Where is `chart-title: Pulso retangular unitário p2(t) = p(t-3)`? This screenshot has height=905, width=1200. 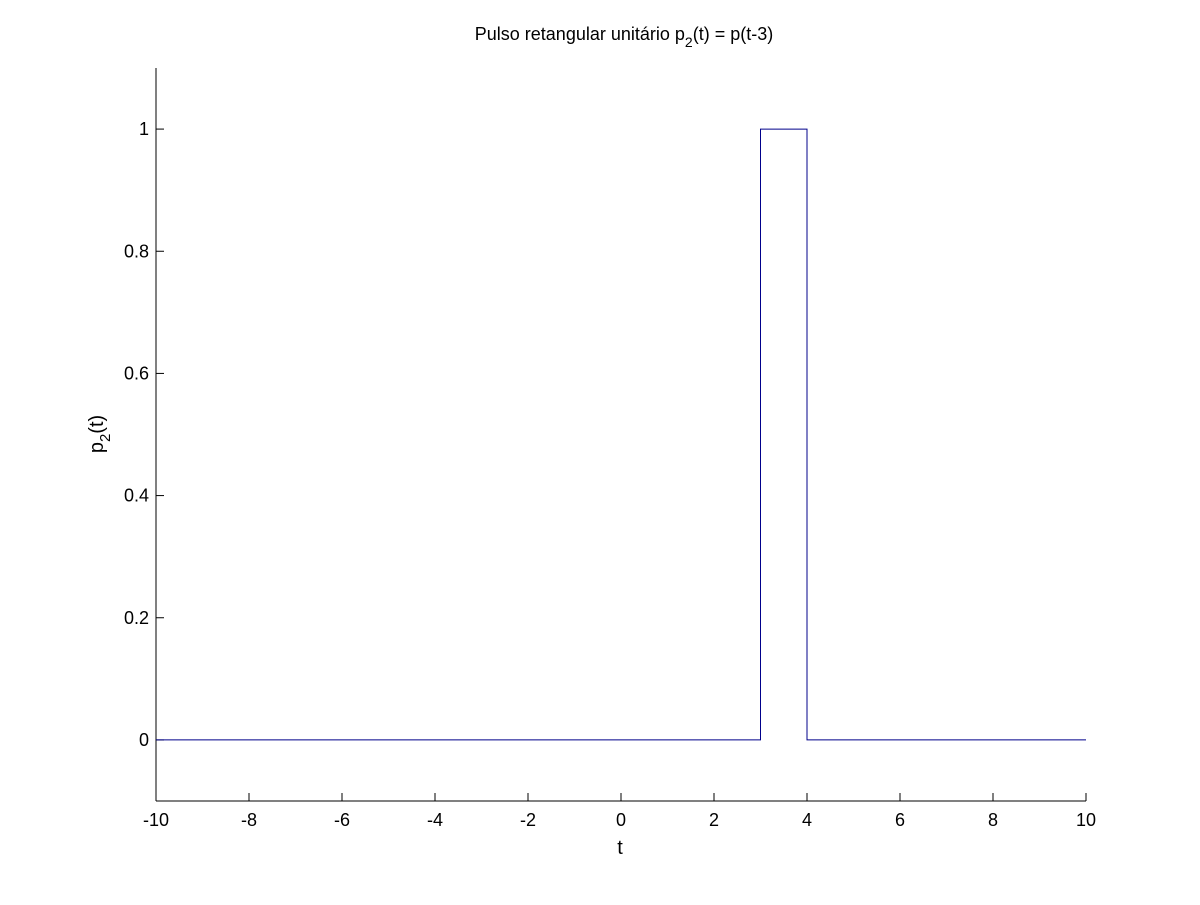 chart-title: Pulso retangular unitário p2(t) = p(t-3) is located at coordinates (624, 37).